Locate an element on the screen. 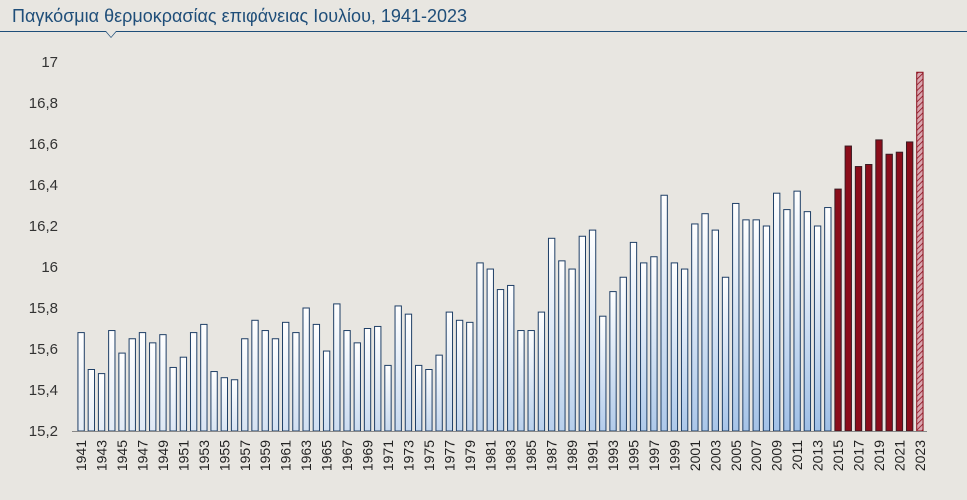  bar-1987 is located at coordinates (551, 334).